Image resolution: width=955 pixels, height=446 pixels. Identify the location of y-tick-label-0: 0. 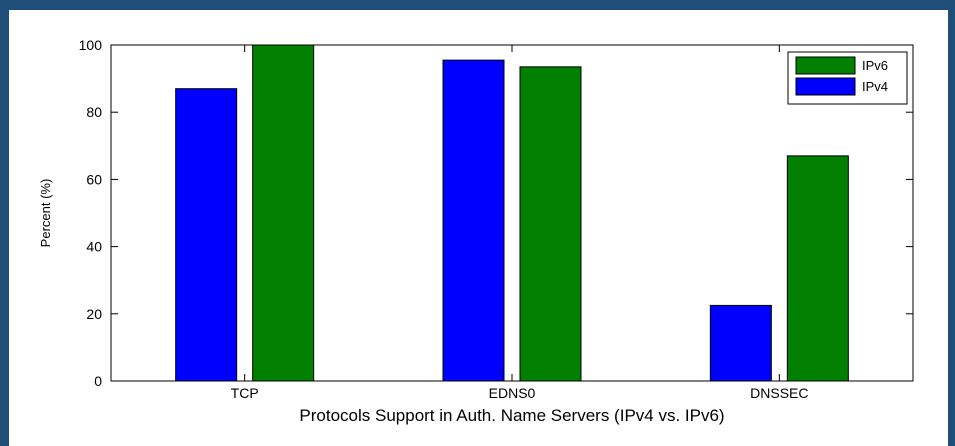
(98, 381).